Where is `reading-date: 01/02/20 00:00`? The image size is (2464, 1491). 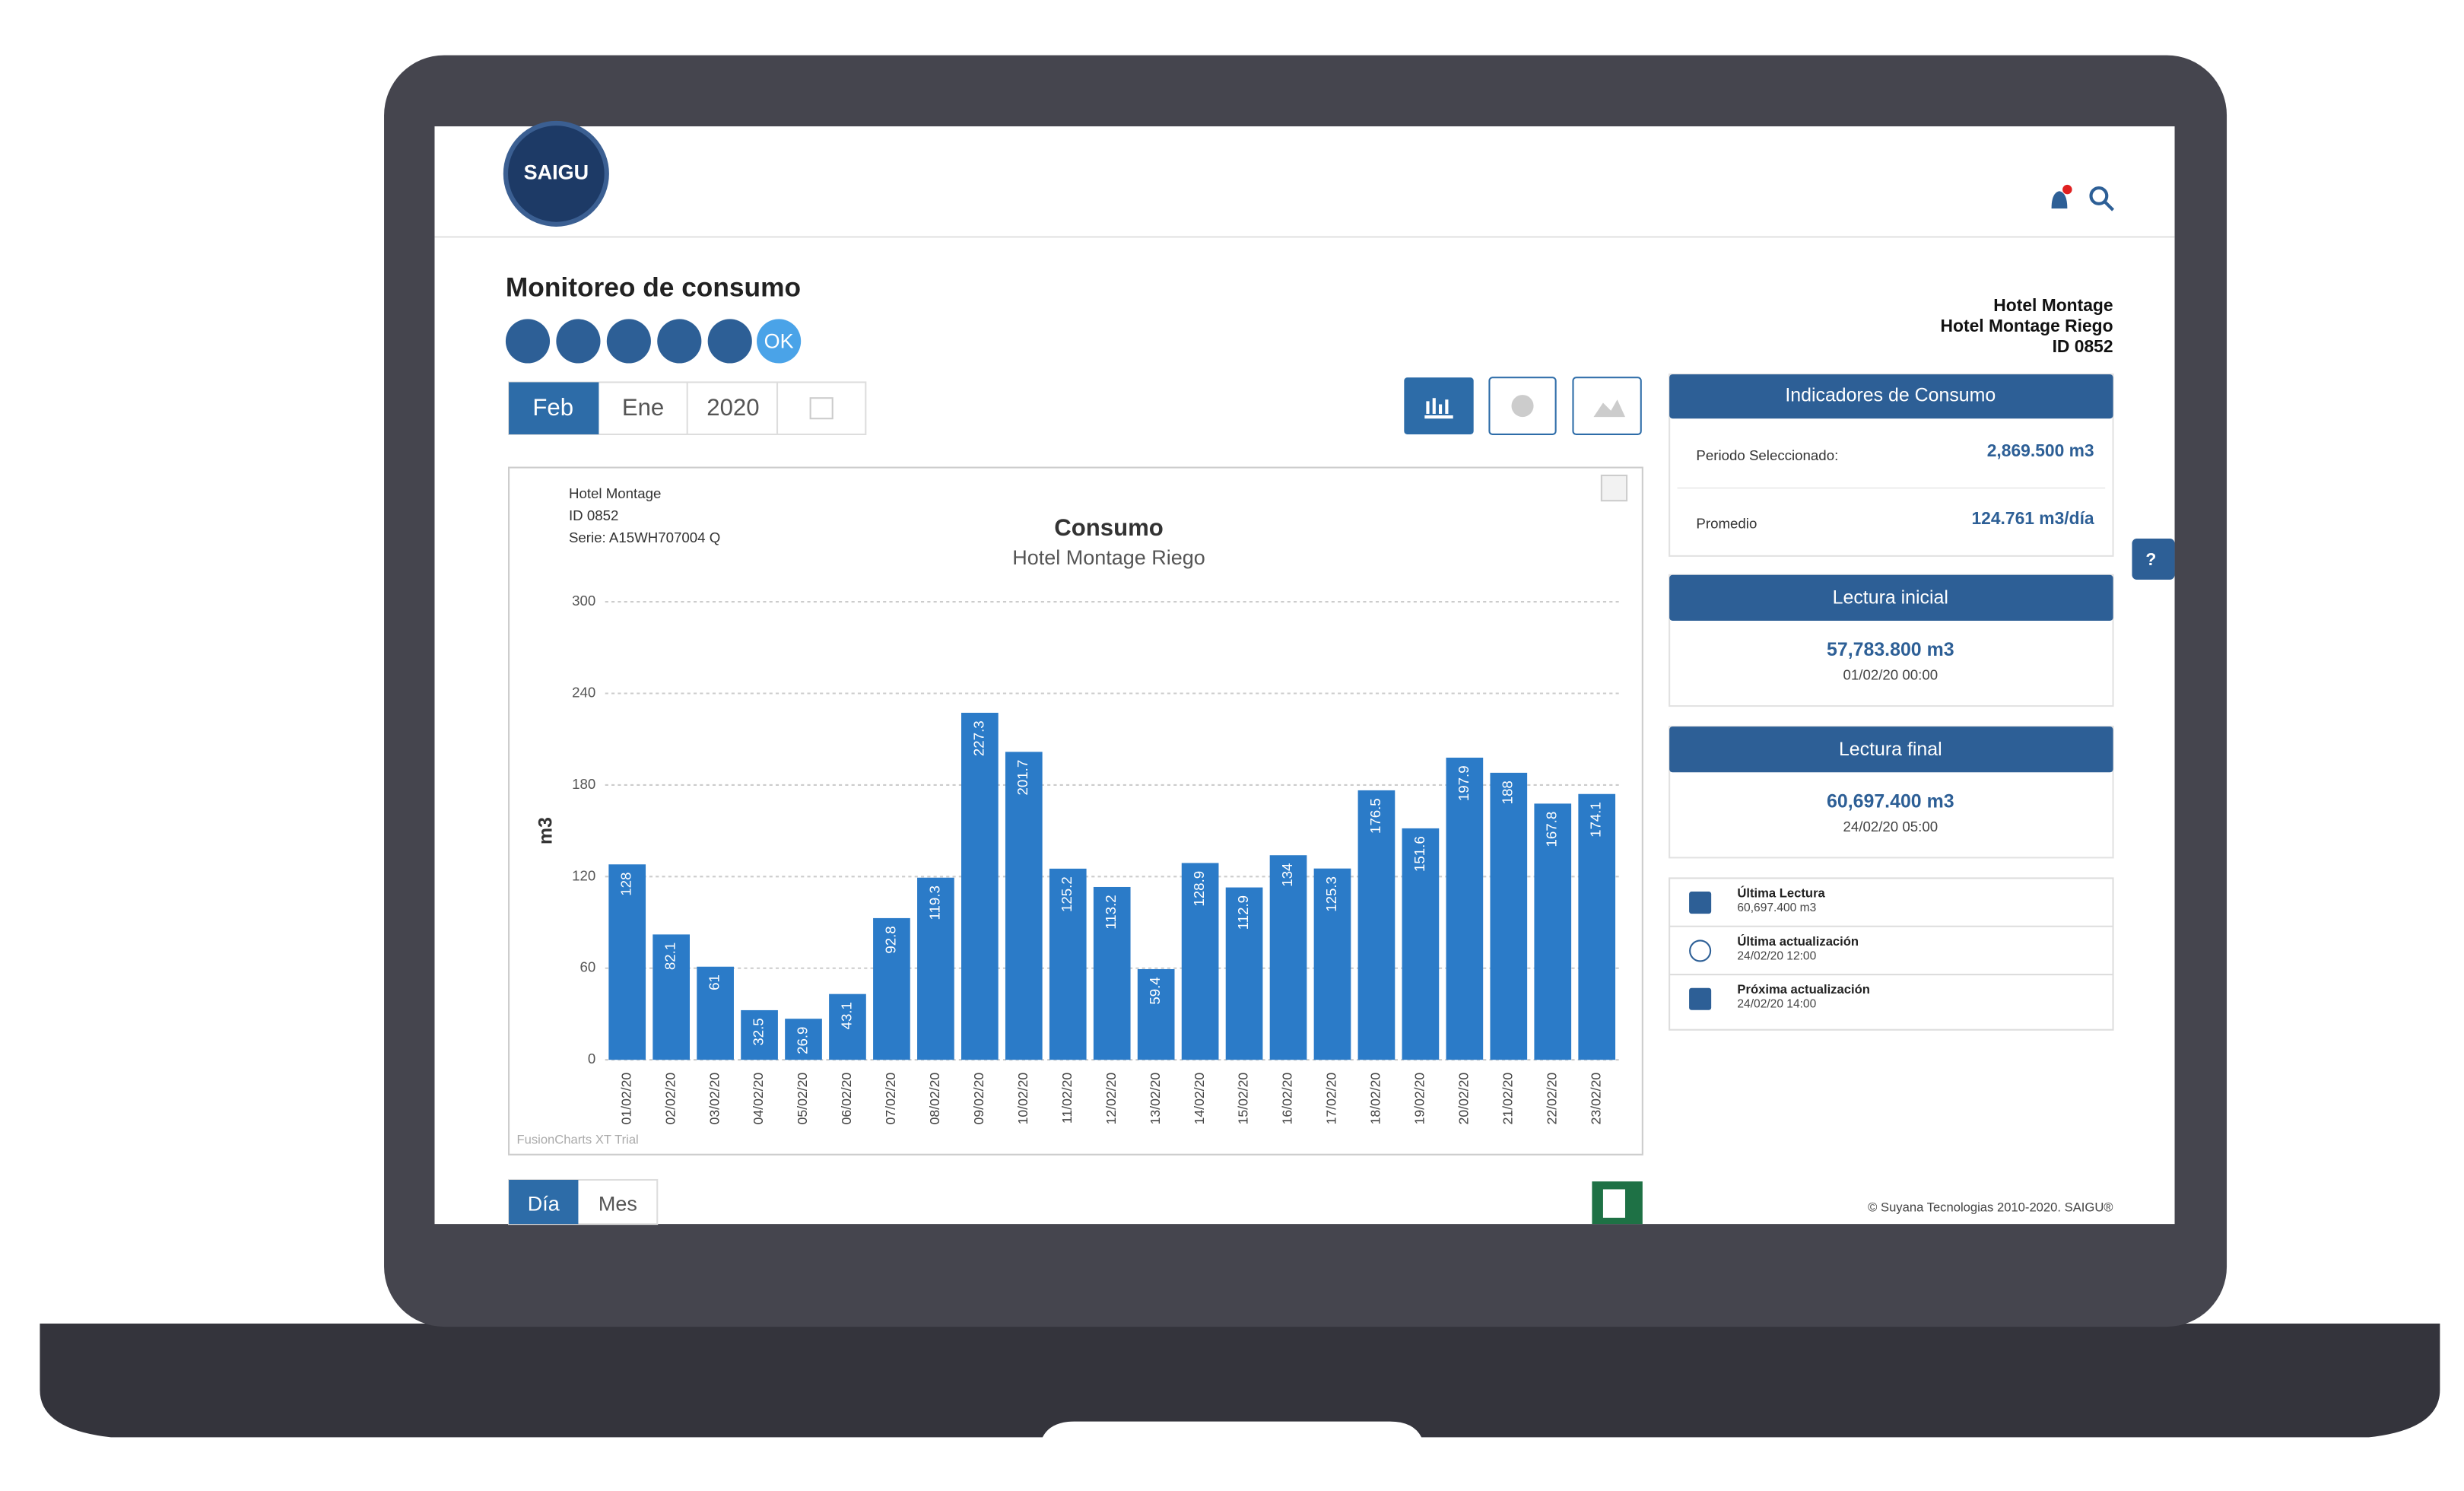 reading-date: 01/02/20 00:00 is located at coordinates (1890, 675).